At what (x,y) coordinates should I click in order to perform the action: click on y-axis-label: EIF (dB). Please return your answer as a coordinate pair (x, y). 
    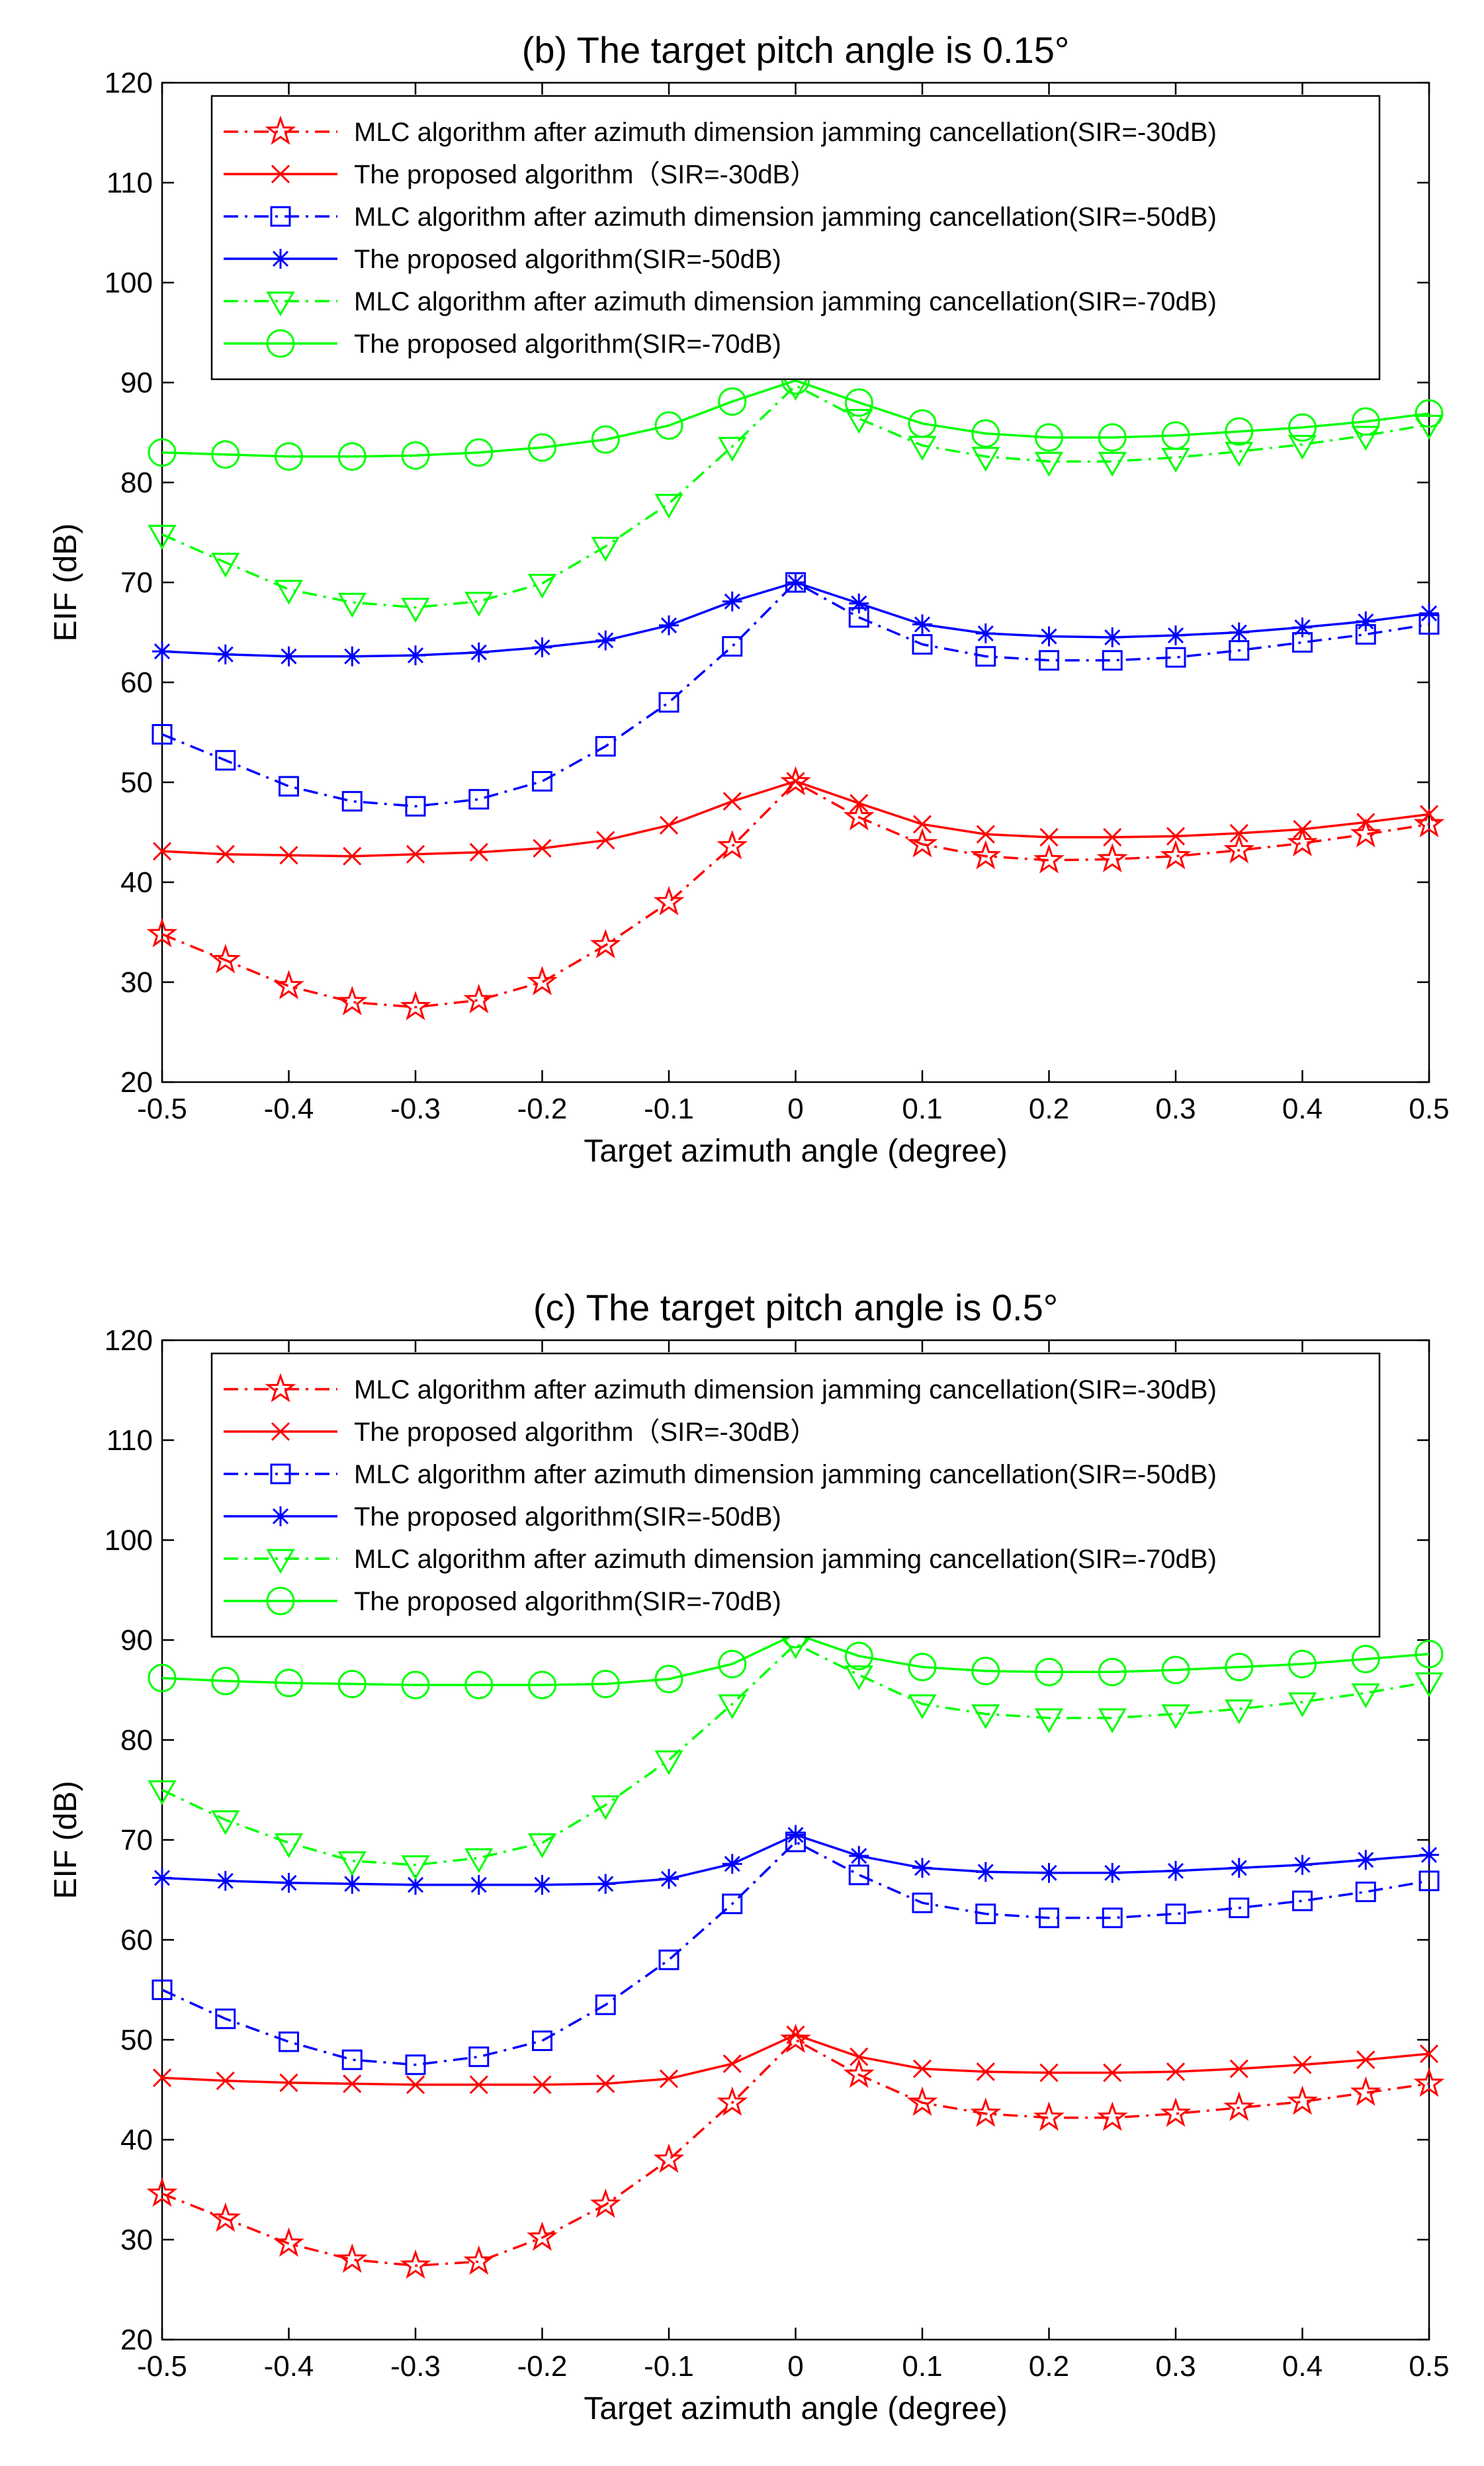
    Looking at the image, I should click on (65, 1840).